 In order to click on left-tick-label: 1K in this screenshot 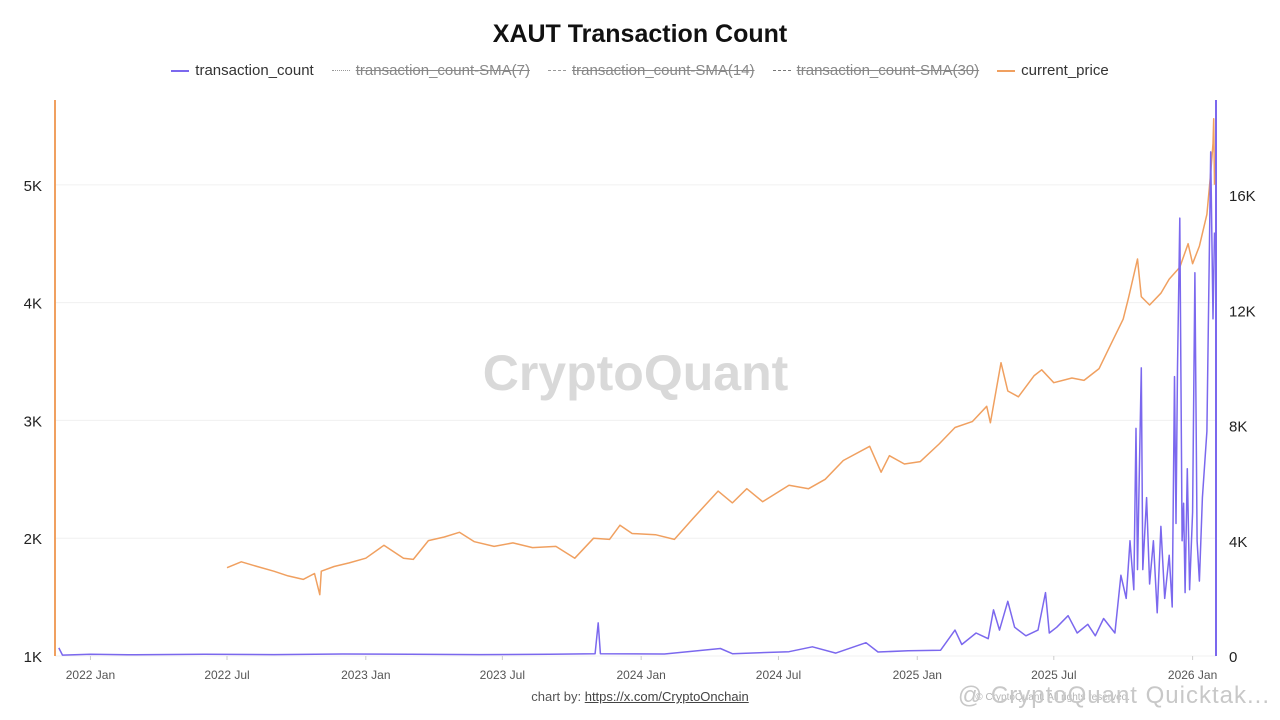, I will do `click(33, 657)`.